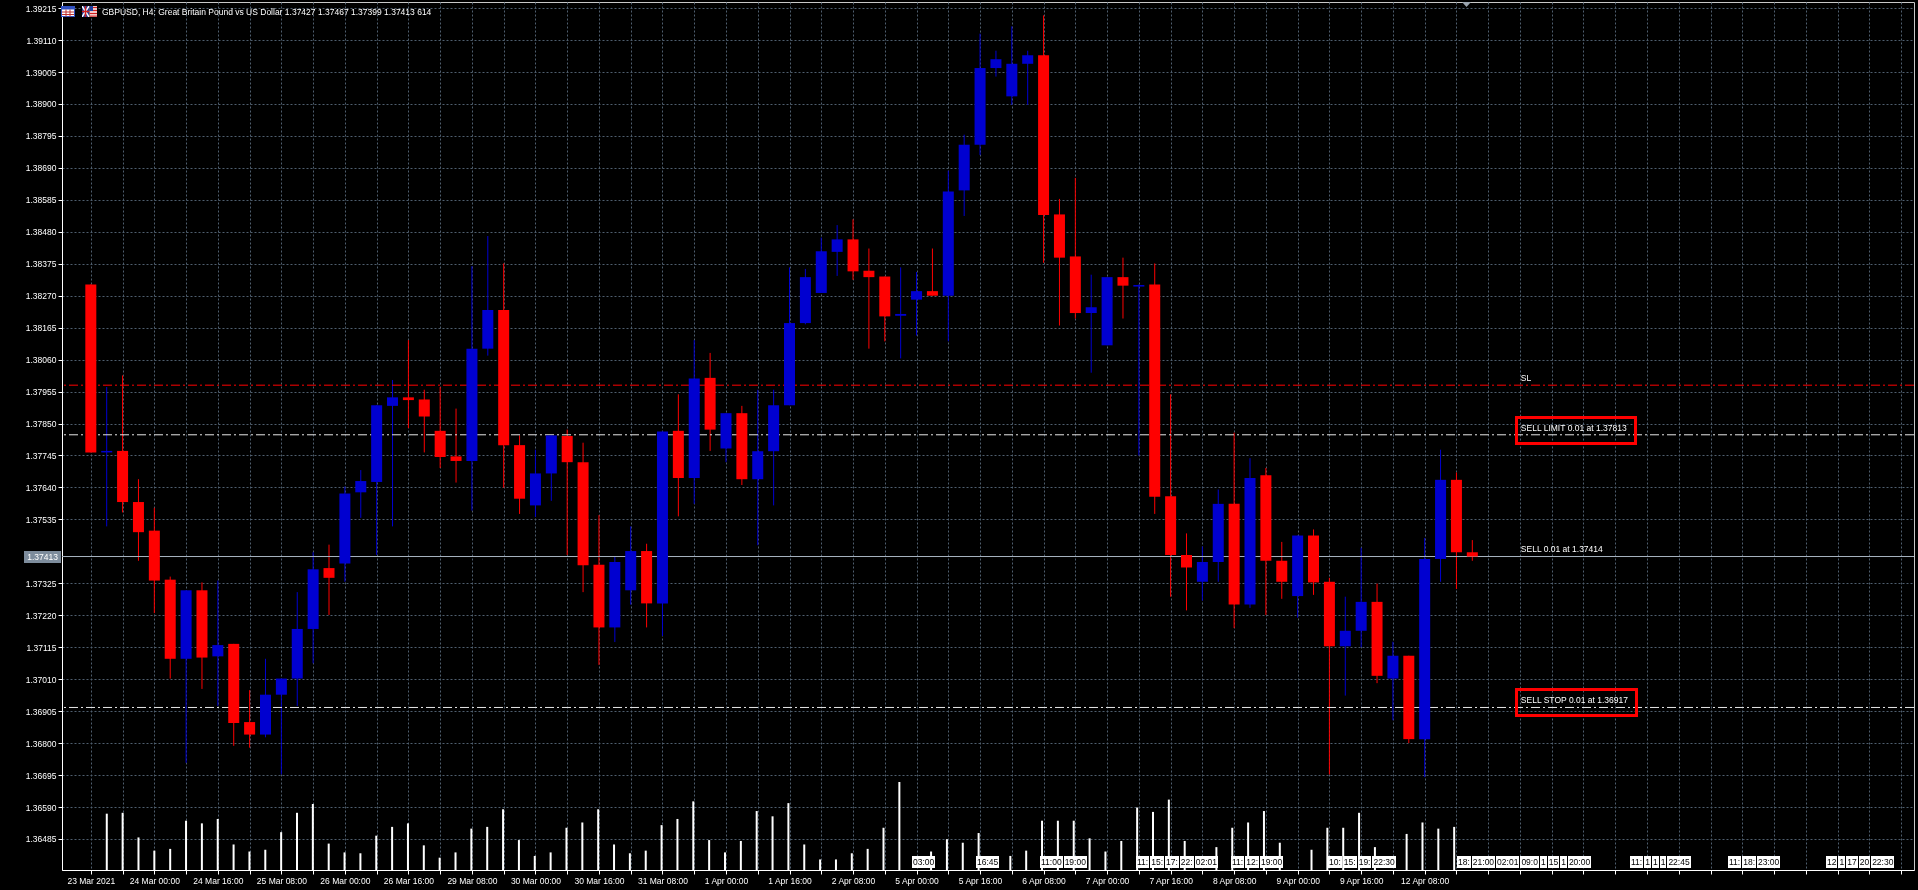 This screenshot has height=890, width=1918. What do you see at coordinates (1573, 427) in the screenshot?
I see `ref-line-label: SELL LIMIT 0.01 at 1.37813` at bounding box center [1573, 427].